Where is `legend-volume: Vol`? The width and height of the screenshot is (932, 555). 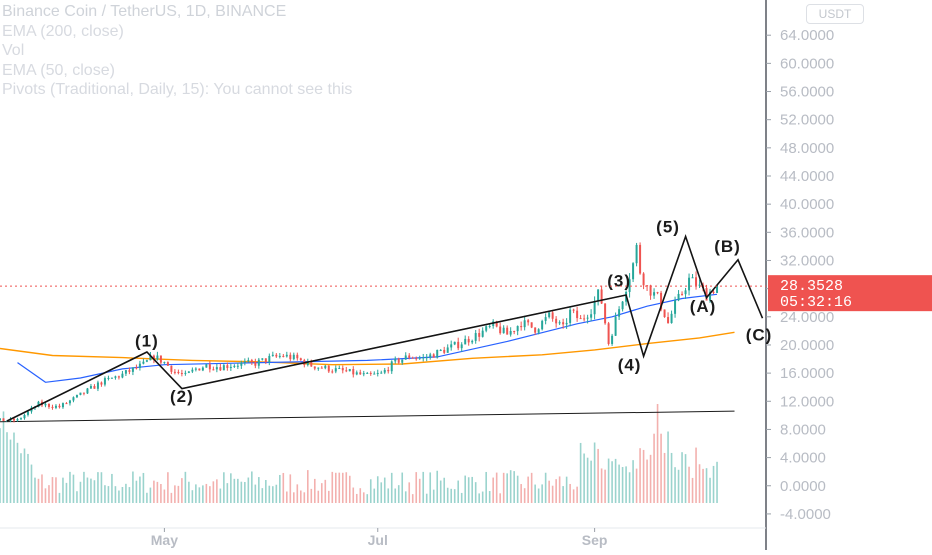
legend-volume: Vol is located at coordinates (13, 50).